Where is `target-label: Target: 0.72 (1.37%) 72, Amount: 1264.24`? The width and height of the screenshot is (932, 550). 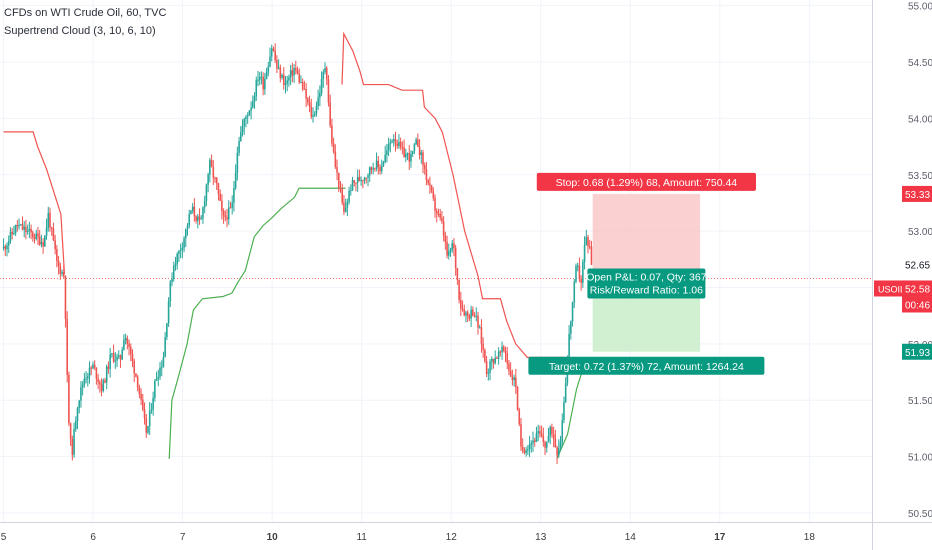
target-label: Target: 0.72 (1.37%) 72, Amount: 1264.24 is located at coordinates (646, 365).